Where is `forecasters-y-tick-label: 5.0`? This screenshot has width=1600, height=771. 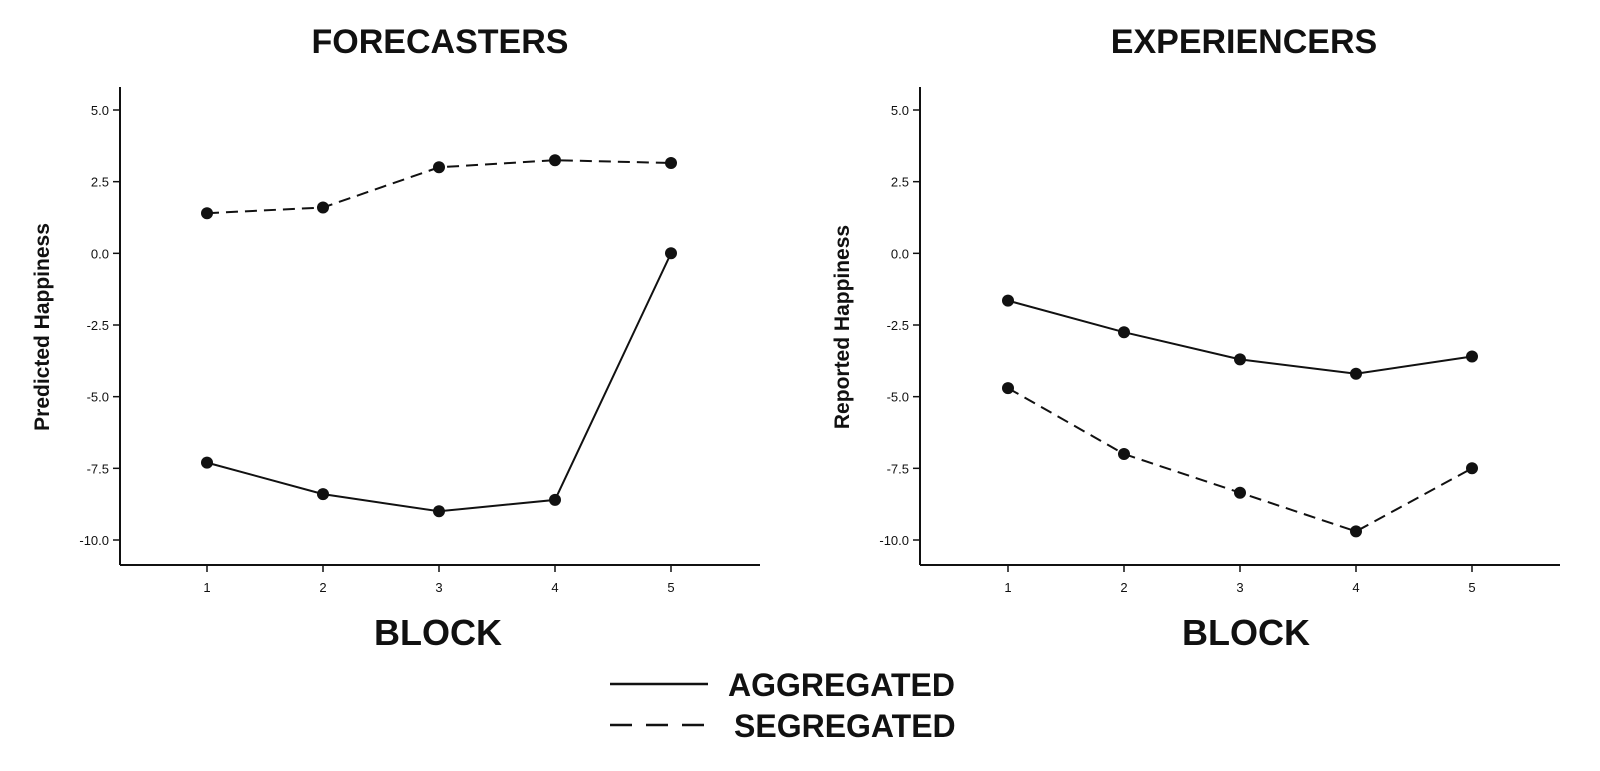 forecasters-y-tick-label: 5.0 is located at coordinates (100, 110).